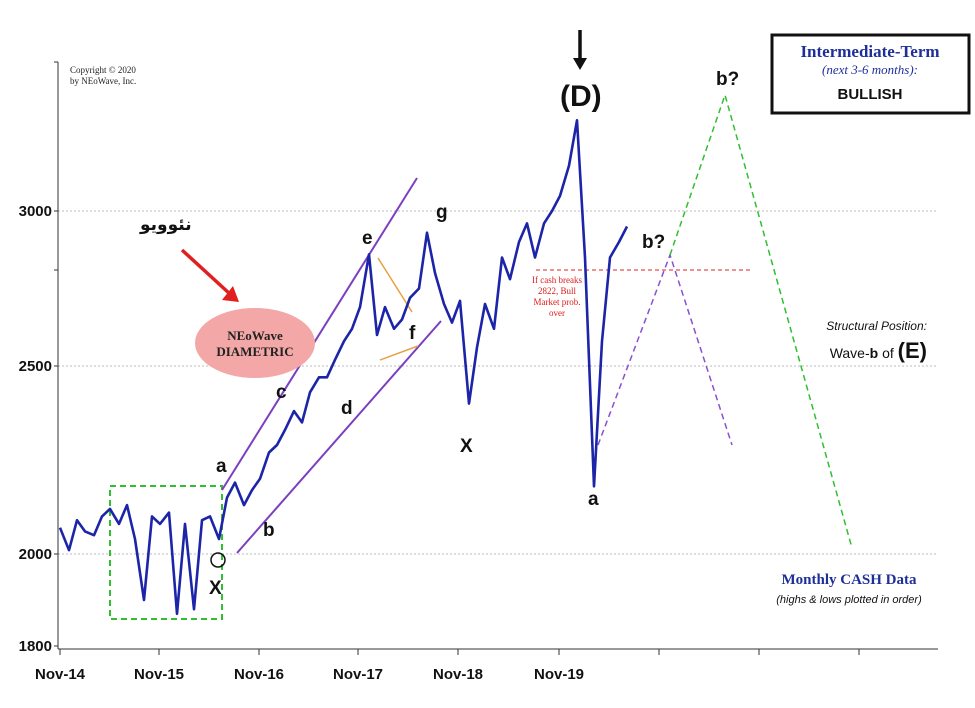 This screenshot has height=708, width=975. What do you see at coordinates (259, 674) in the screenshot?
I see `x-tick-label-Nov-16: Nov-16` at bounding box center [259, 674].